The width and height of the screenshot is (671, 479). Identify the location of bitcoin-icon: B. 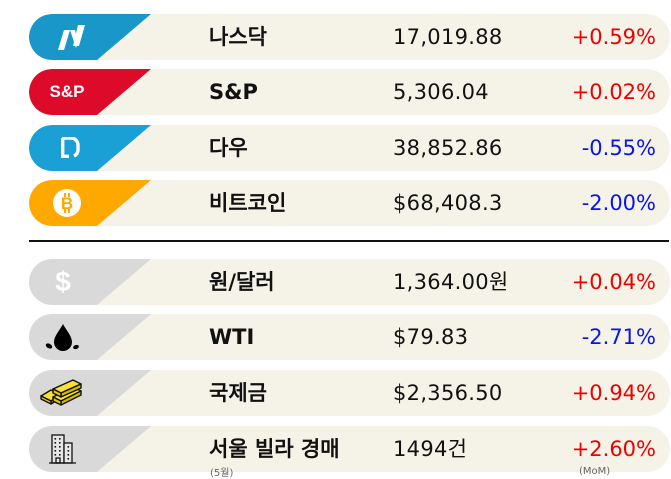
(67, 203).